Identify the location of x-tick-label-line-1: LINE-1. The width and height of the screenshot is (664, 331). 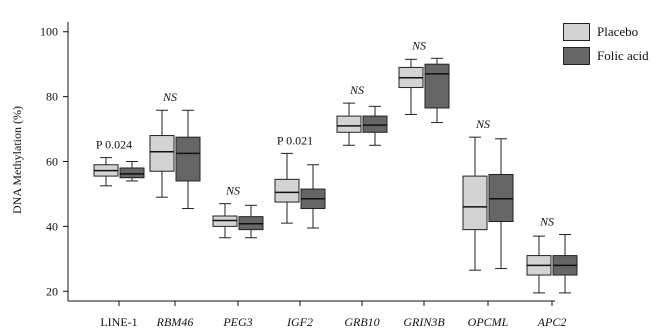
(118, 322).